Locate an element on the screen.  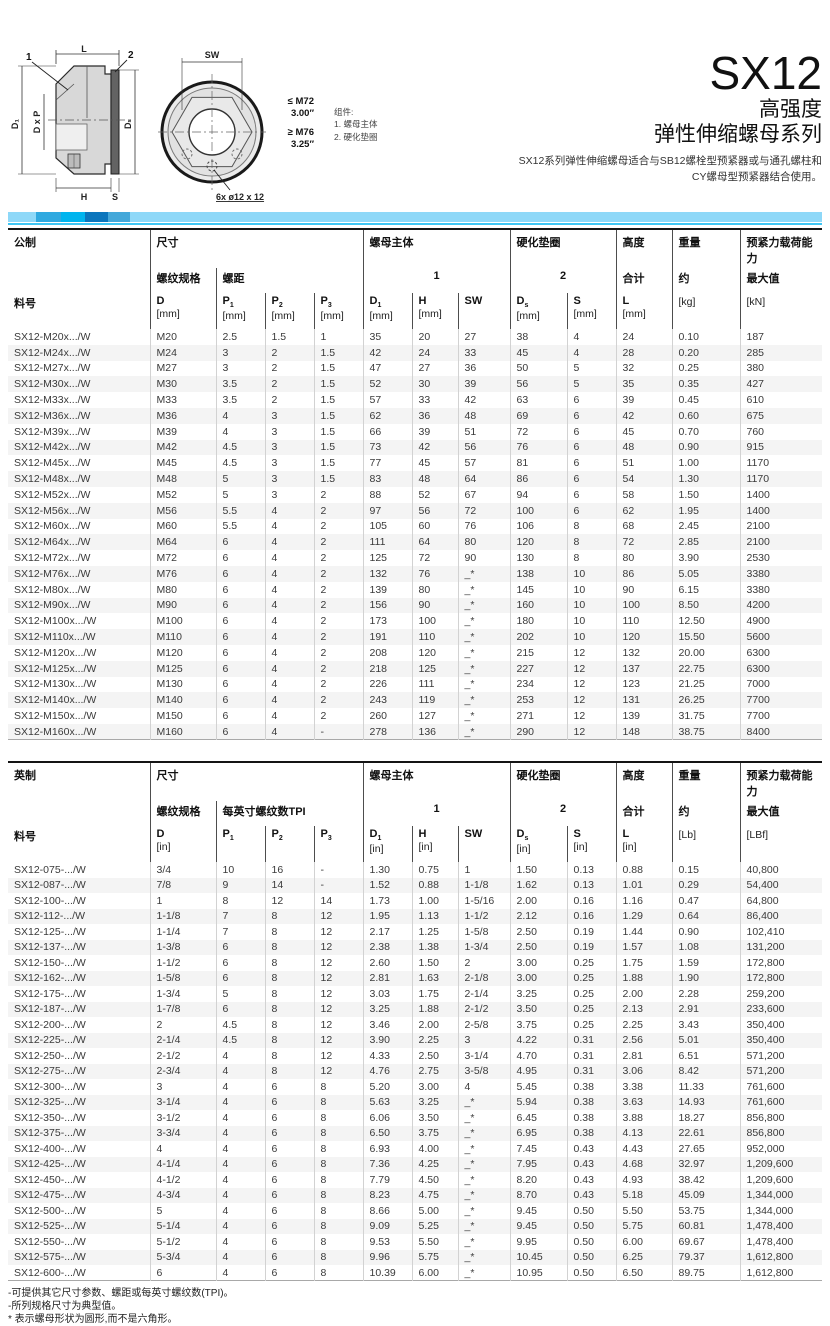
header-spacer is located at coordinates (79, 280).